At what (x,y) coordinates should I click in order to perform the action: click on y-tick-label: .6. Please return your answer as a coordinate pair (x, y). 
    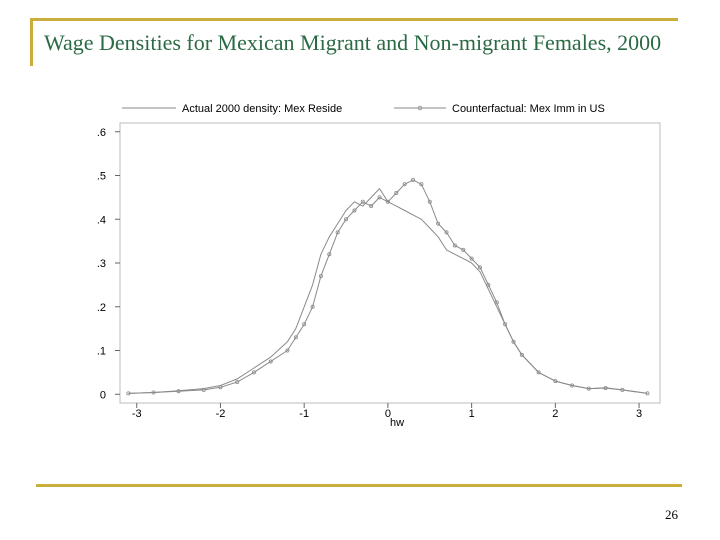
    Looking at the image, I should click on (101, 133).